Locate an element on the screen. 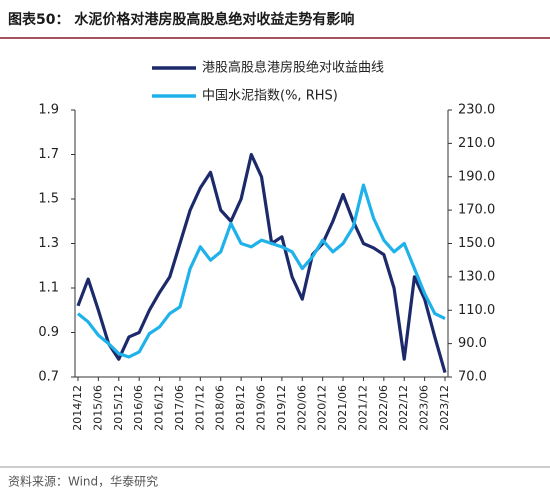  y-tick-label: 1.7 is located at coordinates (48, 154).